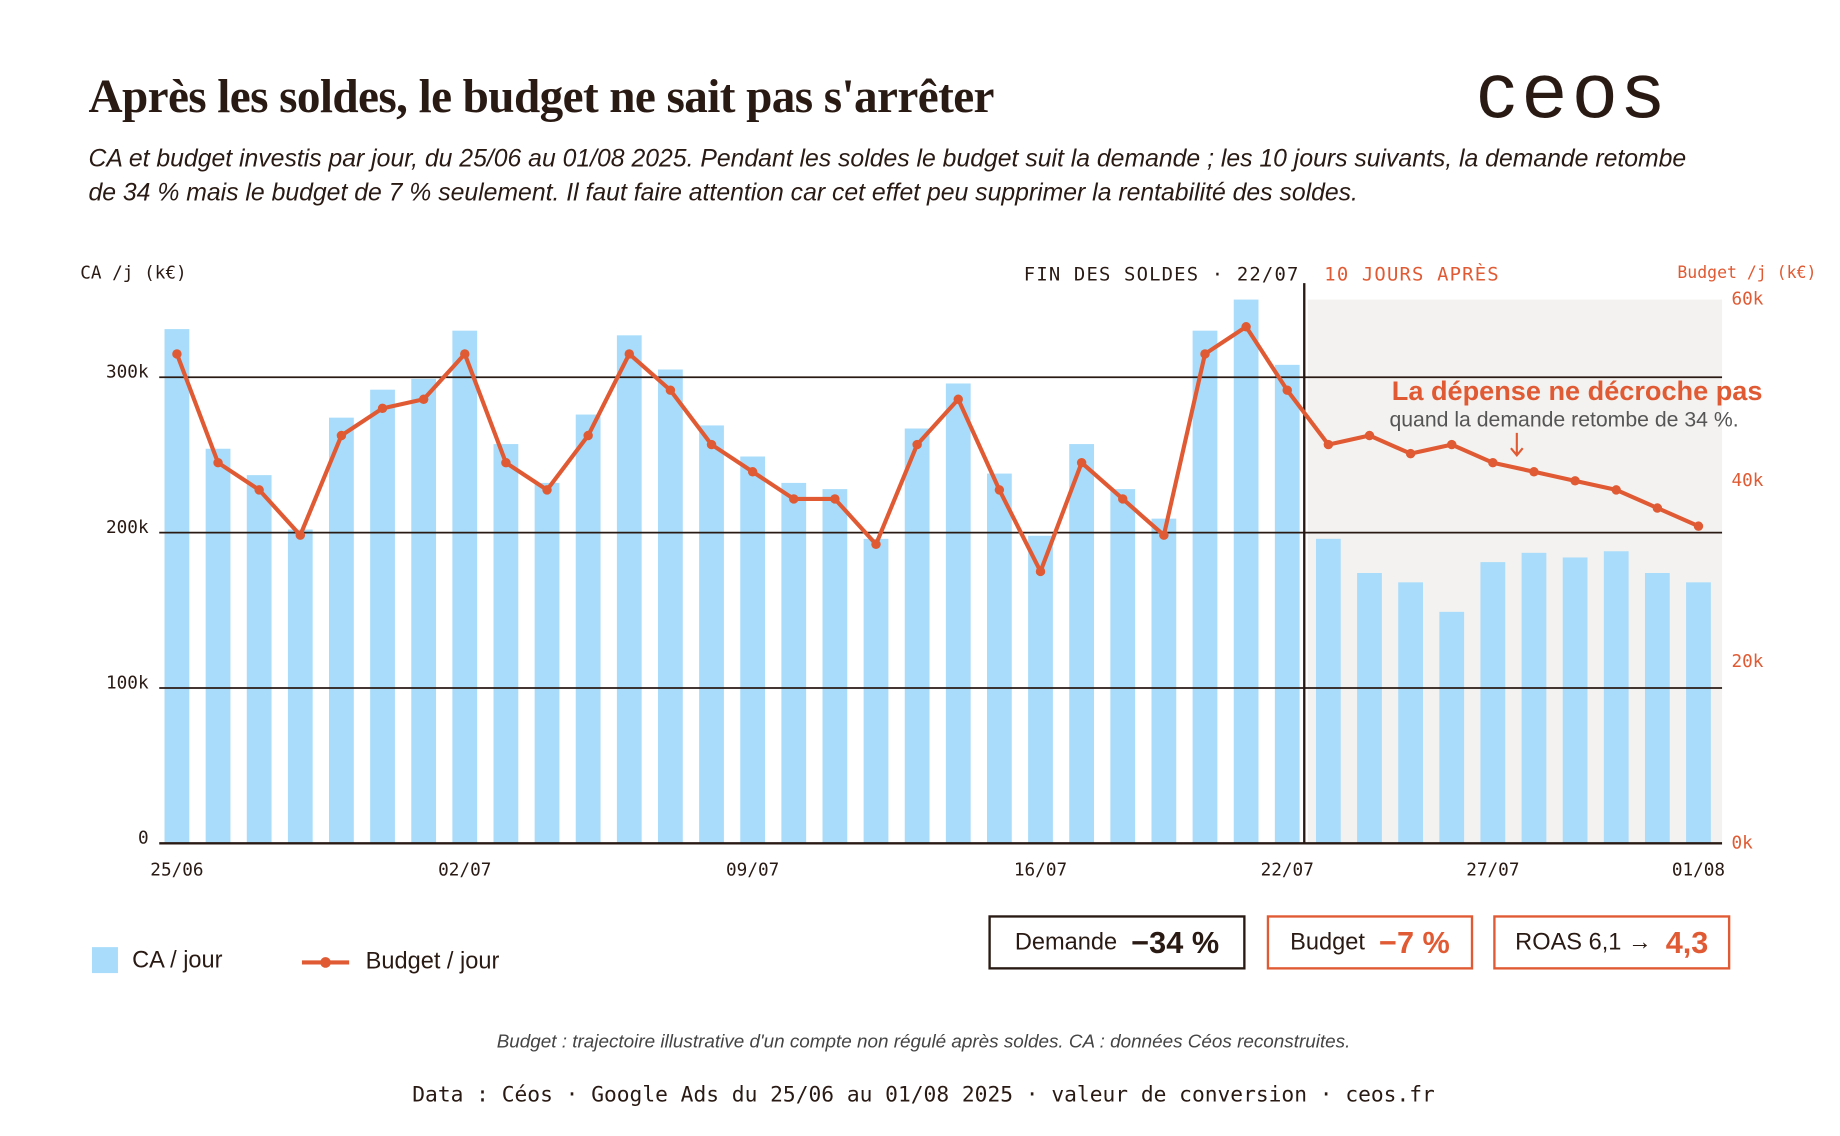 The image size is (1840, 1136). What do you see at coordinates (1066, 941) in the screenshot?
I see `kpi-label: Demande` at bounding box center [1066, 941].